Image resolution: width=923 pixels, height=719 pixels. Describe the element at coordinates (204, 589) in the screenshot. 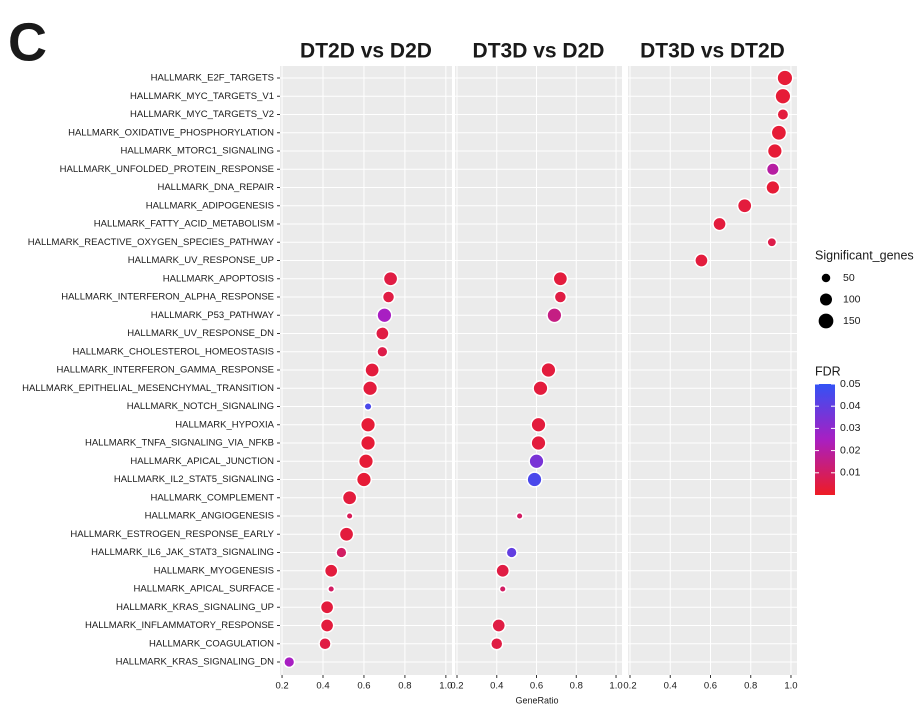

I see `y-tick-label: HALLMARK_APICAL_SURFACE` at that location.